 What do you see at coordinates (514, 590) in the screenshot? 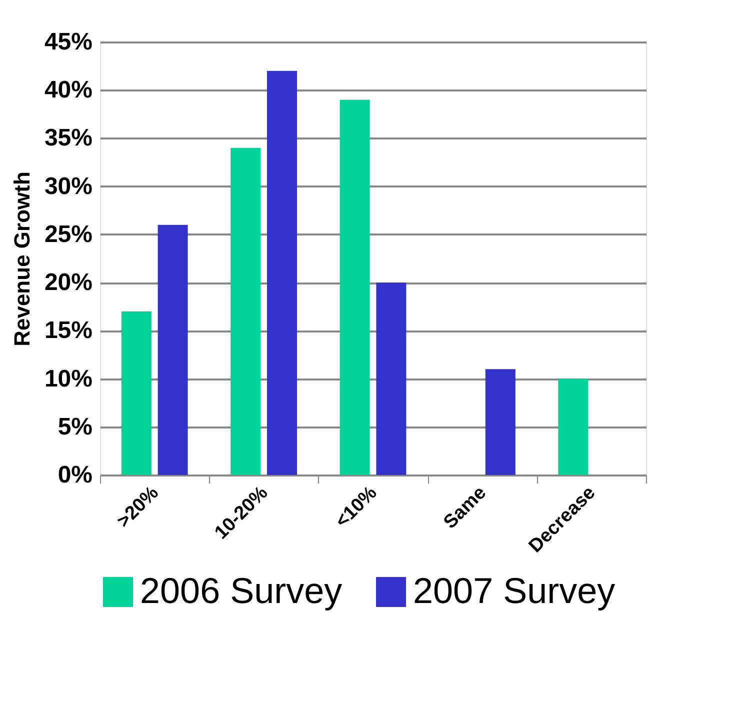
I see `legend-label: 2007 Survey` at bounding box center [514, 590].